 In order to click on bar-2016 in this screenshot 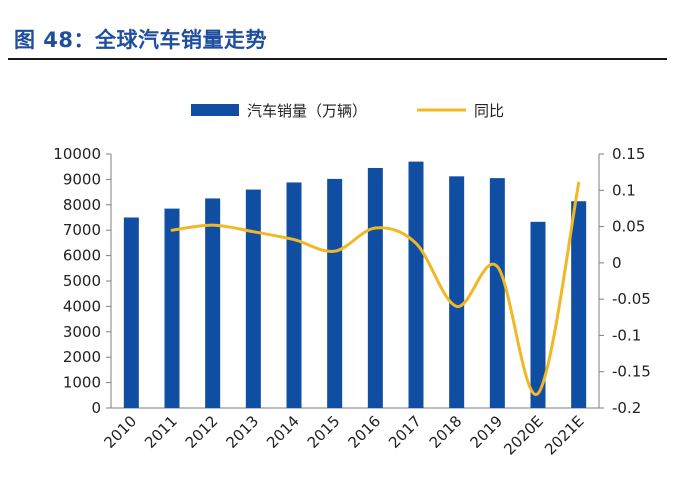, I will do `click(375, 287)`.